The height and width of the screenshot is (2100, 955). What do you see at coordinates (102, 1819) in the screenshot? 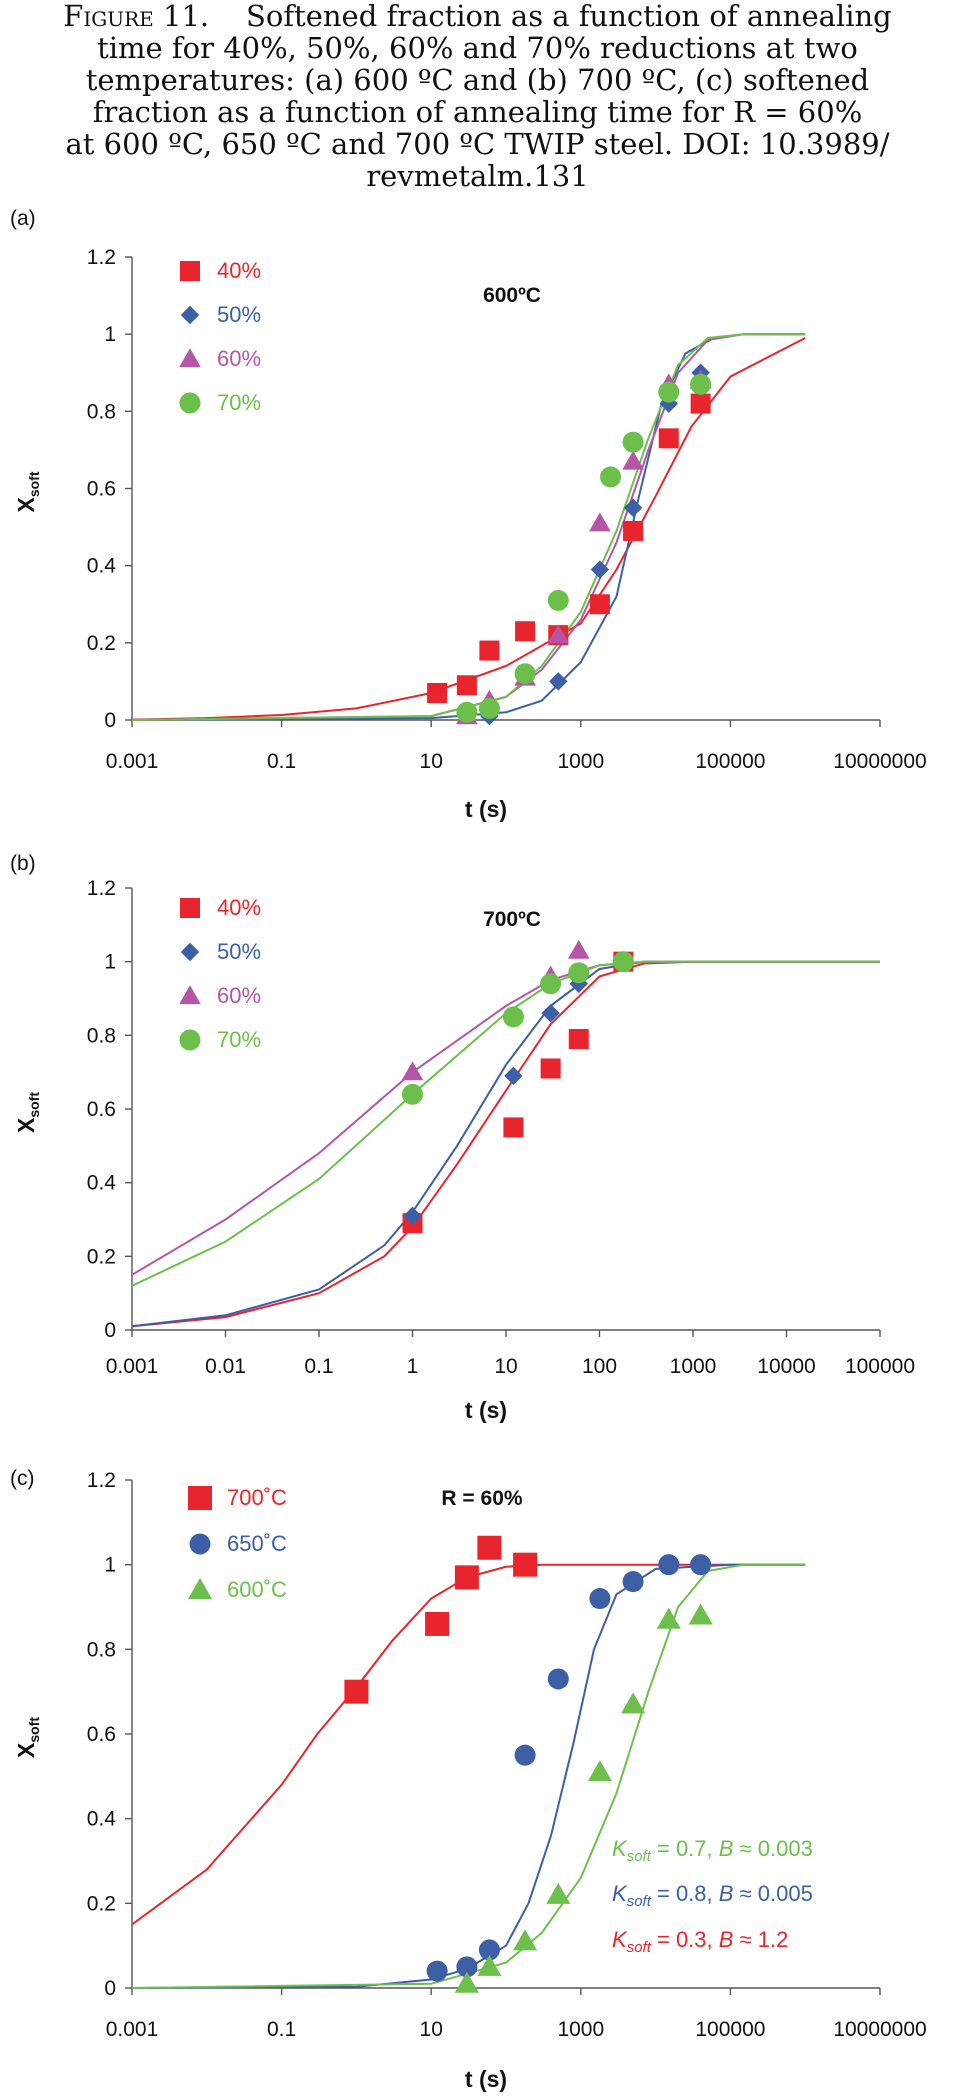
I see `y-tick-label: 0.4` at bounding box center [102, 1819].